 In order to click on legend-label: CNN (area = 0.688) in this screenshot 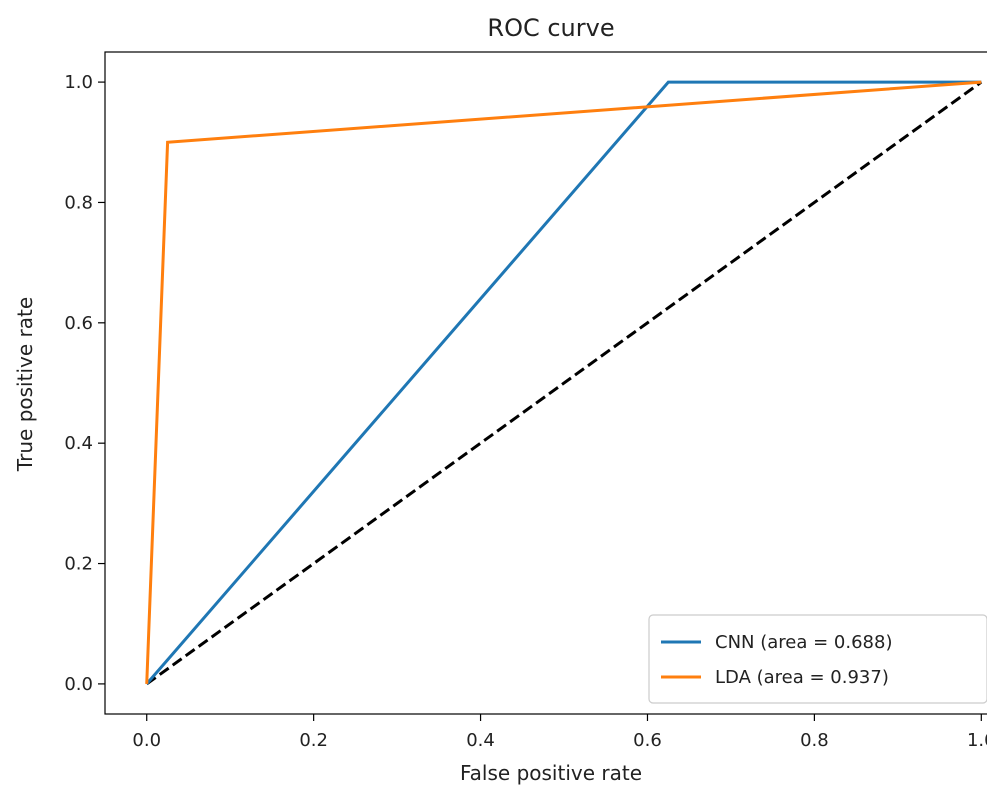, I will do `click(803, 642)`.